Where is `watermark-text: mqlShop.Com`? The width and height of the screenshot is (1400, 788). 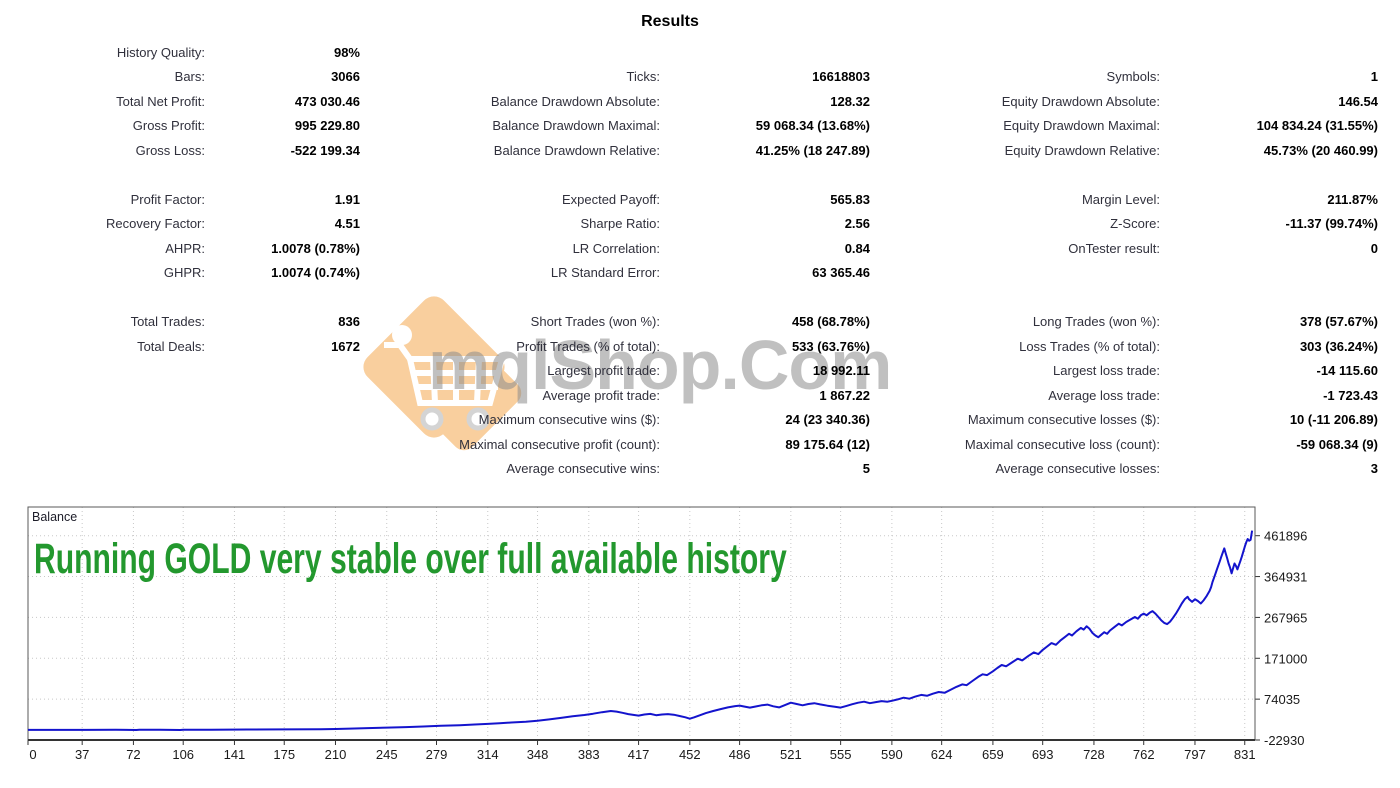 watermark-text: mqlShop.Com is located at coordinates (660, 365).